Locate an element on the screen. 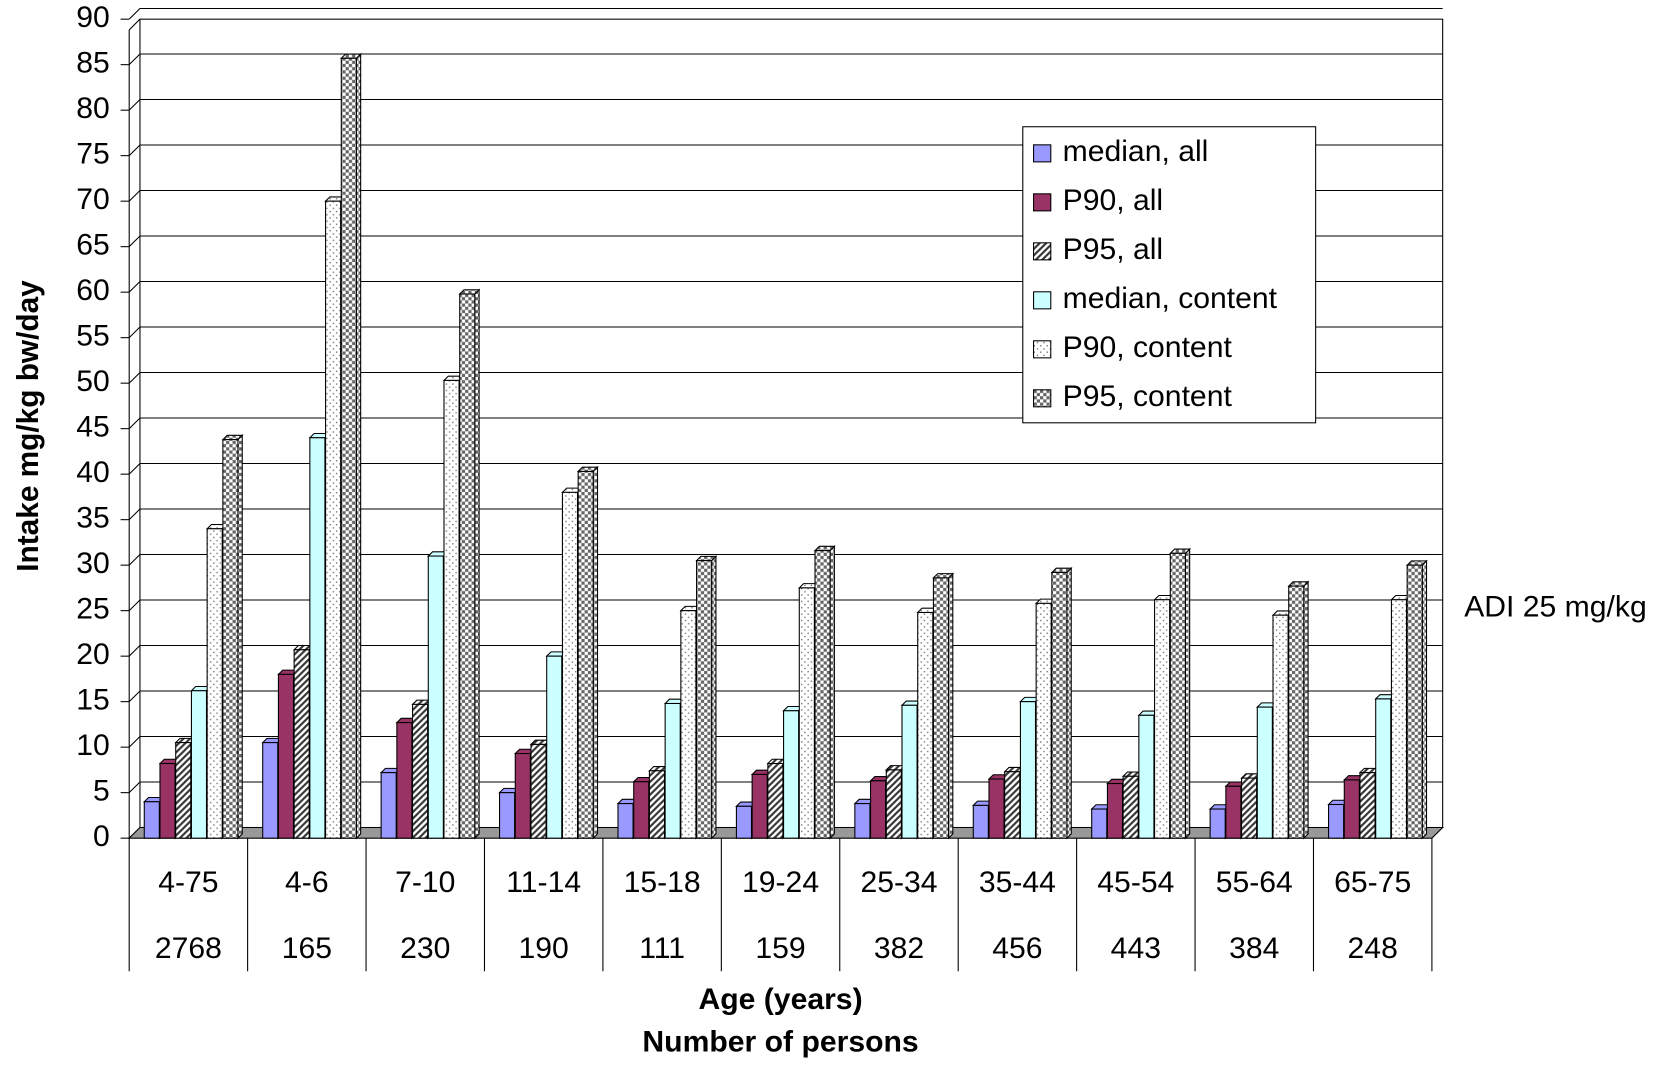 This screenshot has height=1065, width=1672. y-tick-label: 10 is located at coordinates (93, 745).